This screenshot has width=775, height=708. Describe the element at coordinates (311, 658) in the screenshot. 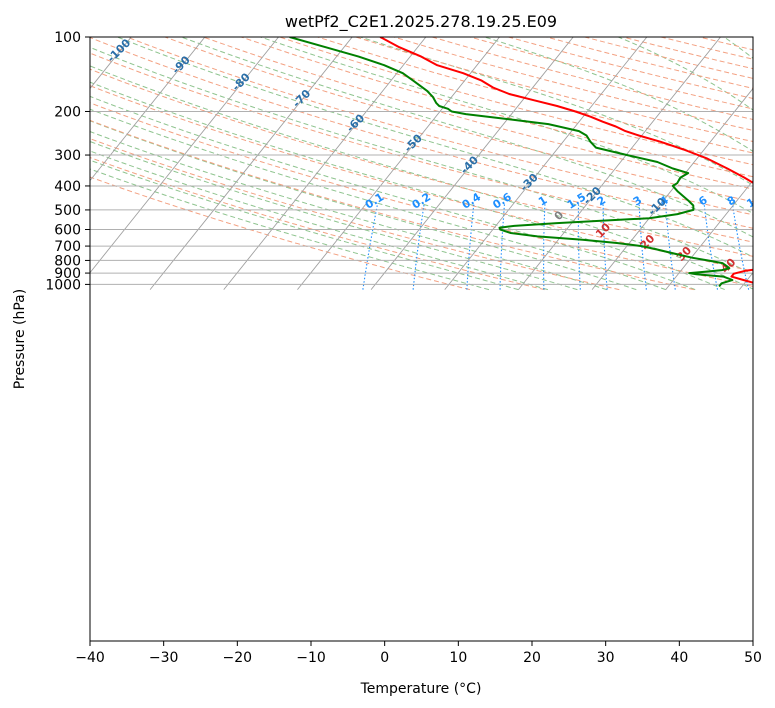

I see `x-tick-label: −10` at that location.